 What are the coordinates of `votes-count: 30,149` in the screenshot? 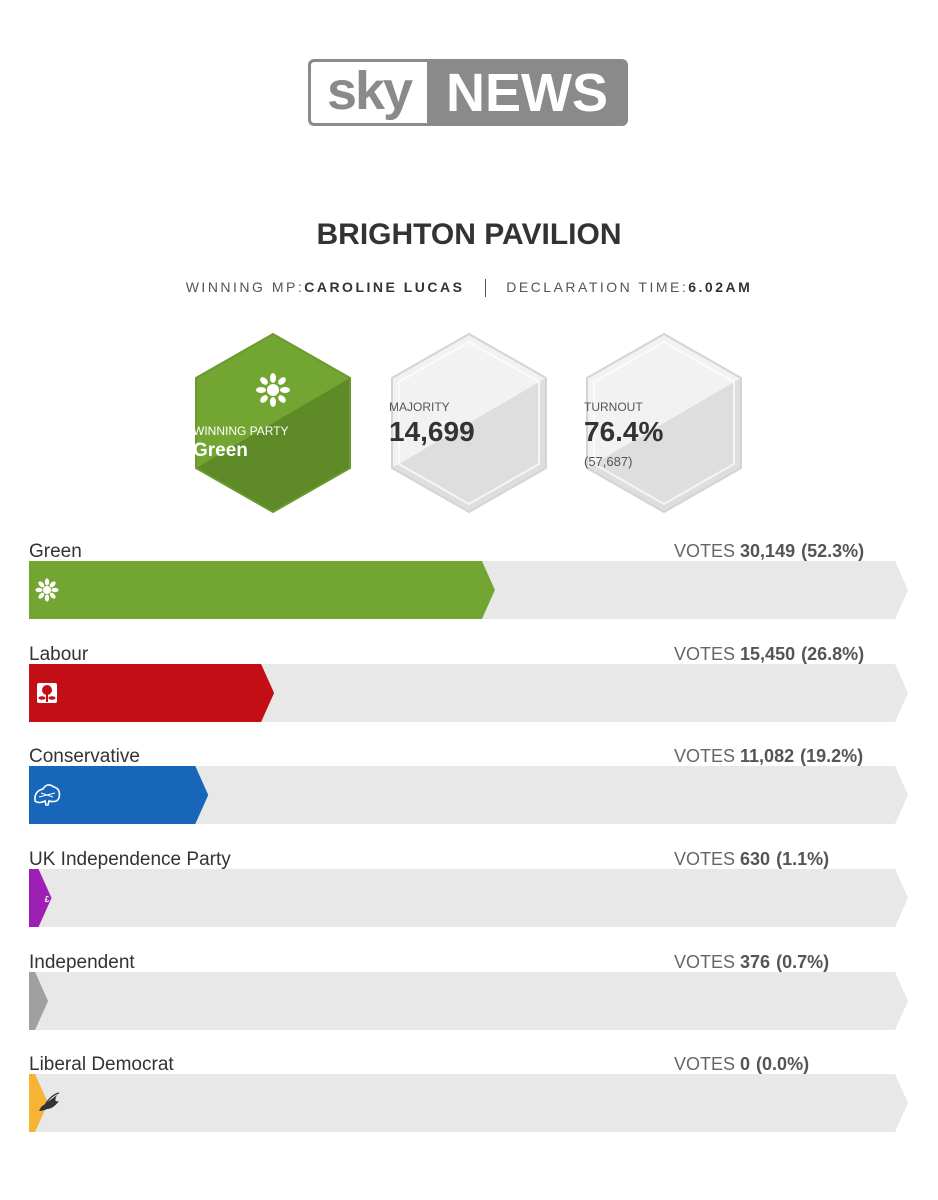 It's located at (768, 551).